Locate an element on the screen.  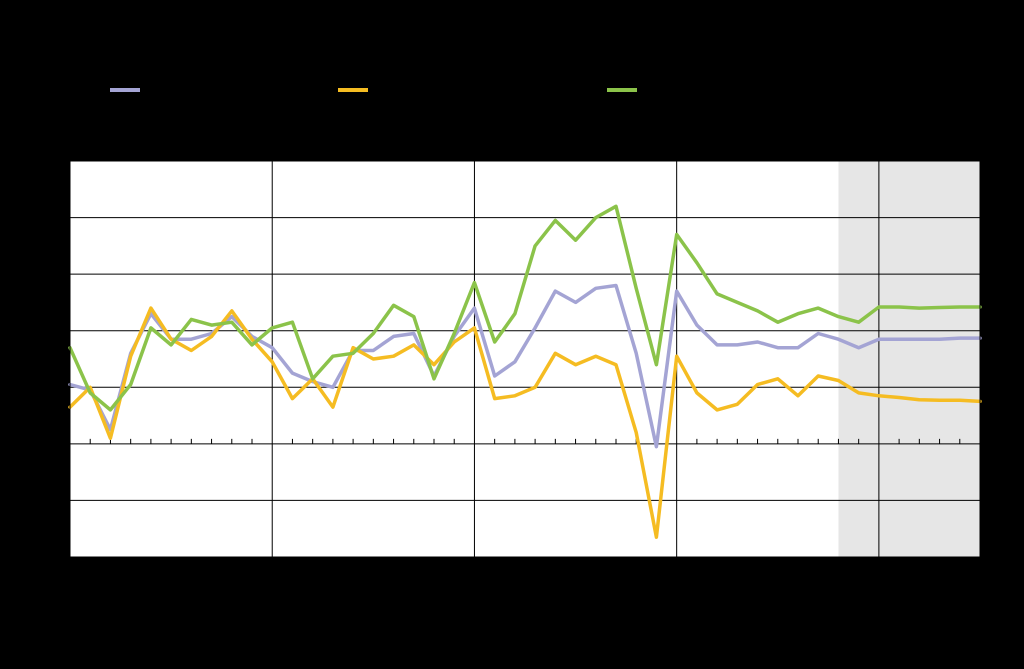
legend is located at coordinates (512, 100).